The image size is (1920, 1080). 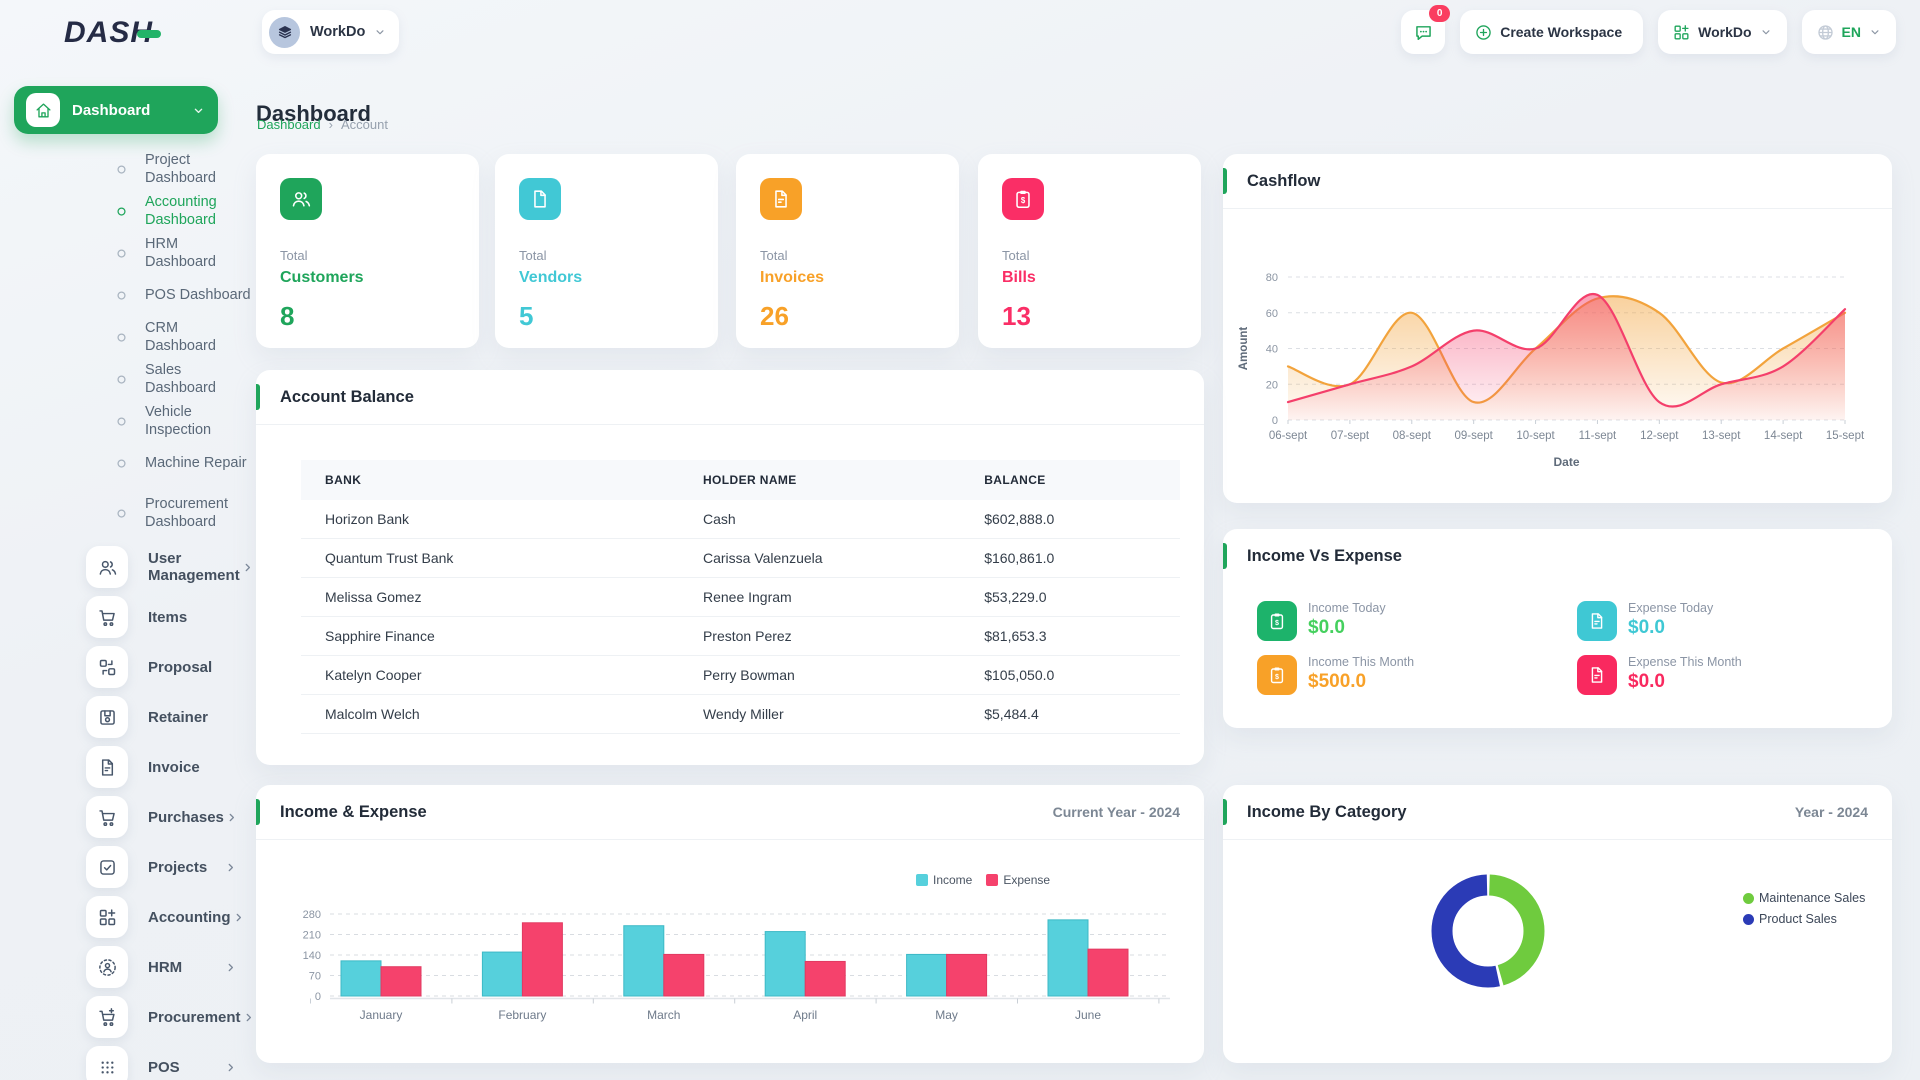 What do you see at coordinates (107, 567) in the screenshot?
I see `people-icon` at bounding box center [107, 567].